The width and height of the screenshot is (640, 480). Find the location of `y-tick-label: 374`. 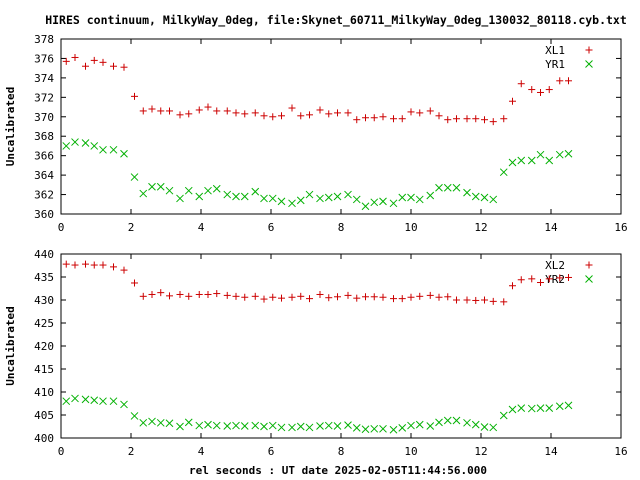

y-tick-label: 374 is located at coordinates (44, 78).